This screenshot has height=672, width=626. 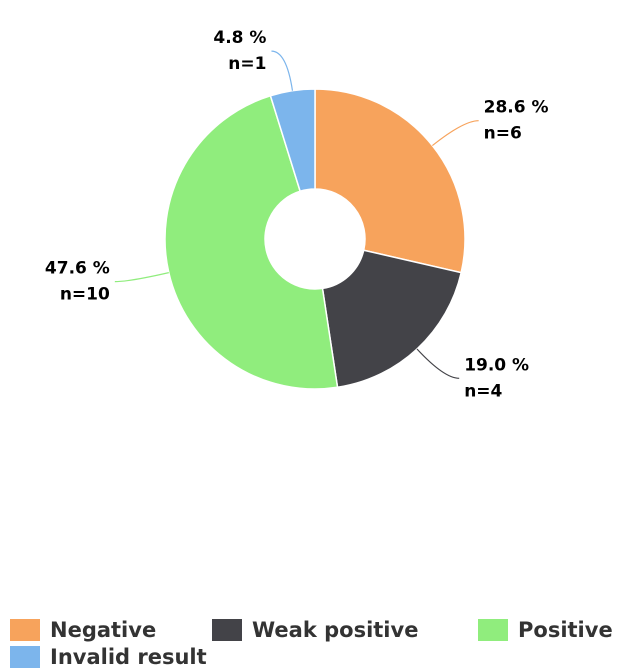 I want to click on count-label: n=10, so click(x=85, y=295).